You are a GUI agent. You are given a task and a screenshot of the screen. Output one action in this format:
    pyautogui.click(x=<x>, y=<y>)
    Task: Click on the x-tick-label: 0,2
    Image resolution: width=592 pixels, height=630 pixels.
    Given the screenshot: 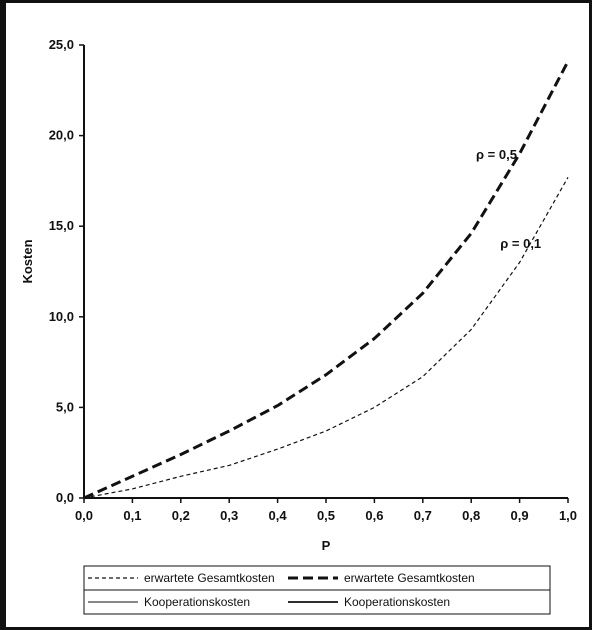 What is the action you would take?
    pyautogui.click(x=181, y=515)
    